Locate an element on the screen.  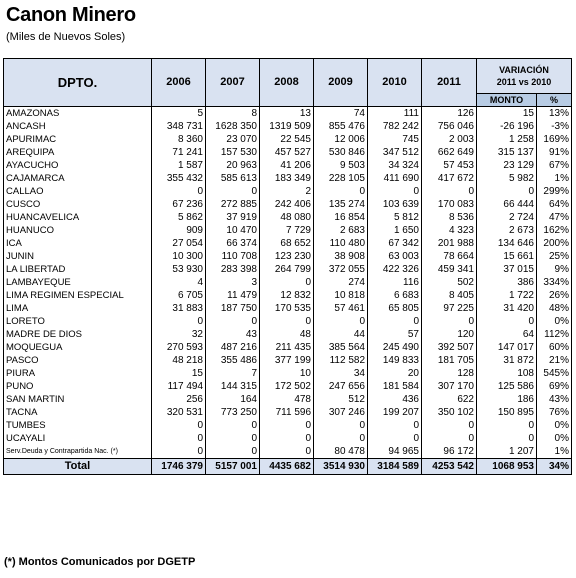
total-label: Total is located at coordinates (77, 466).